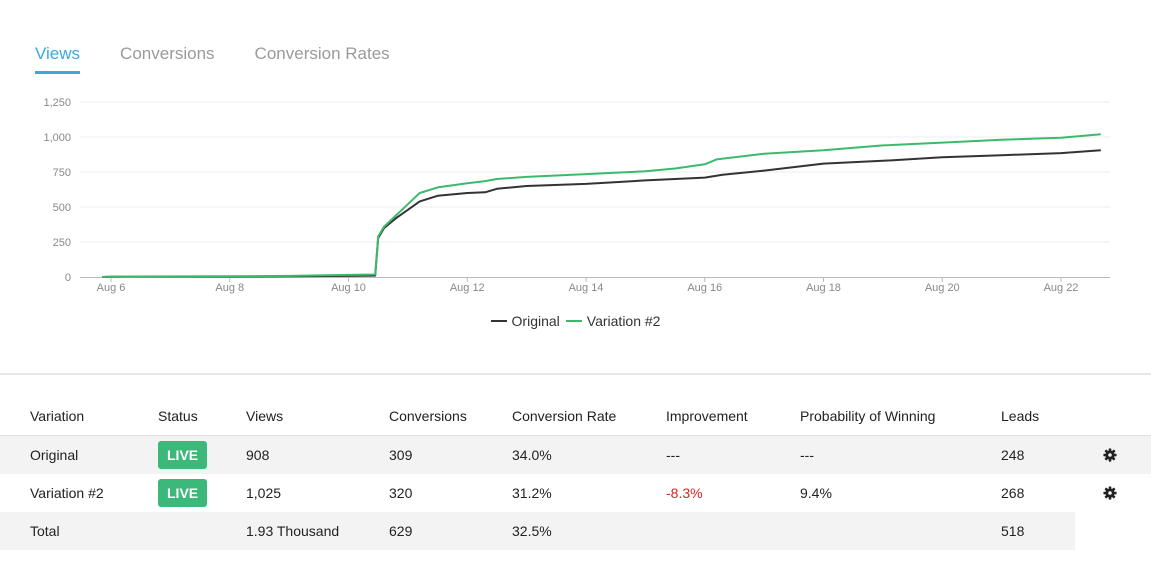 The image size is (1151, 581). What do you see at coordinates (623, 321) in the screenshot?
I see `legend-label-variation-2: Variation #2` at bounding box center [623, 321].